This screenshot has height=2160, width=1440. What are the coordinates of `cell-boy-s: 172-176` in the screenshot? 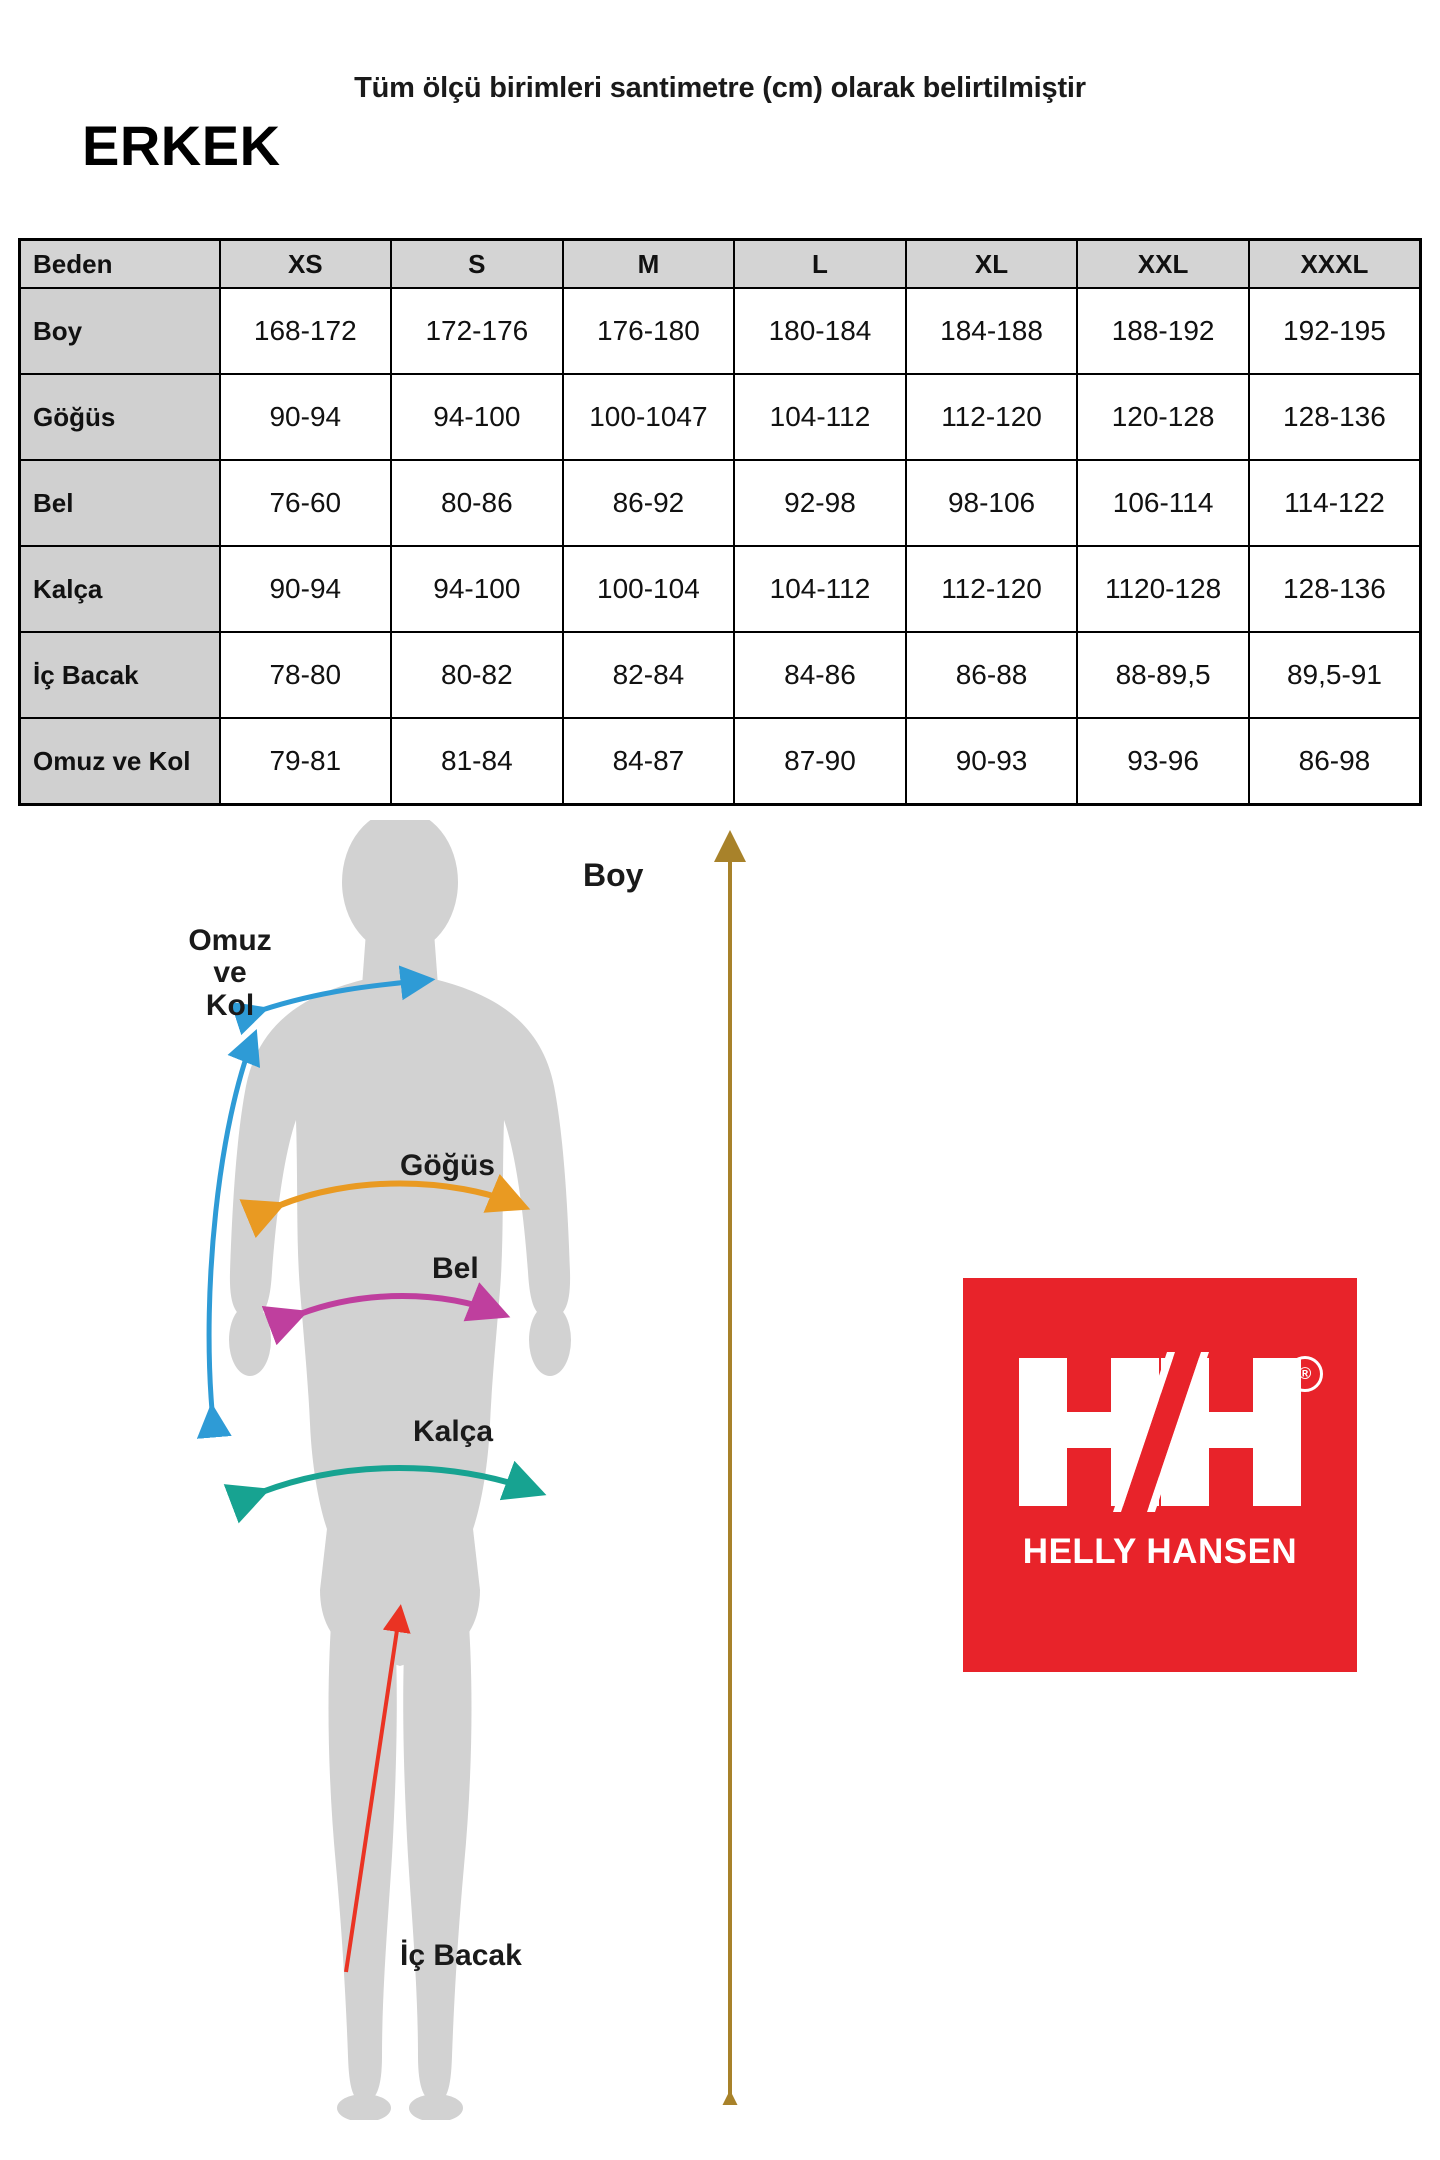 It's located at (477, 331).